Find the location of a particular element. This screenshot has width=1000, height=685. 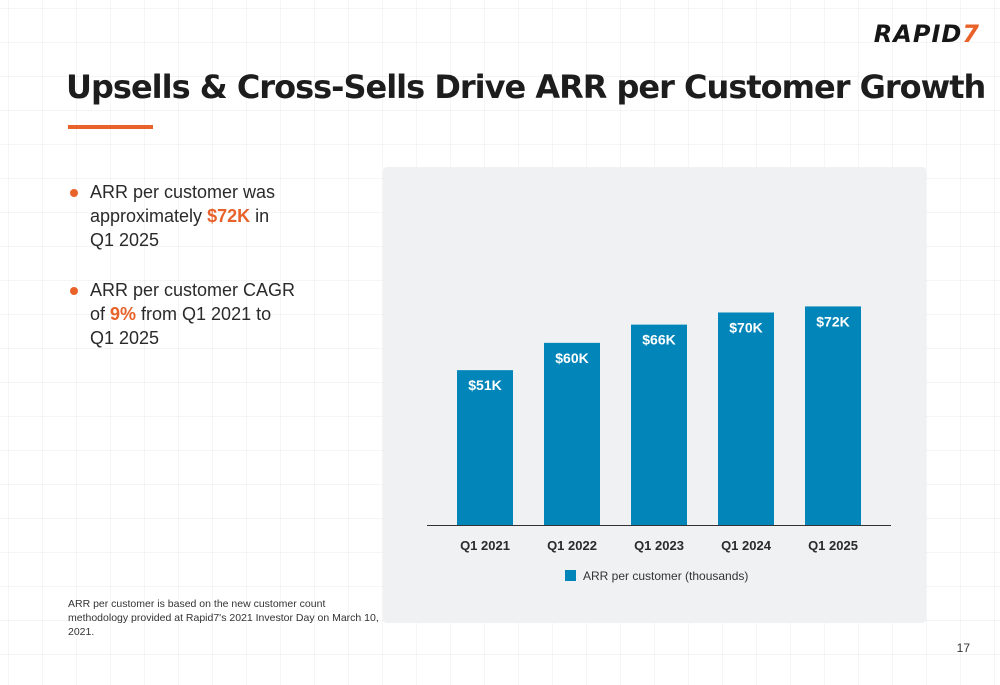

page-number: 17 is located at coordinates (963, 648).